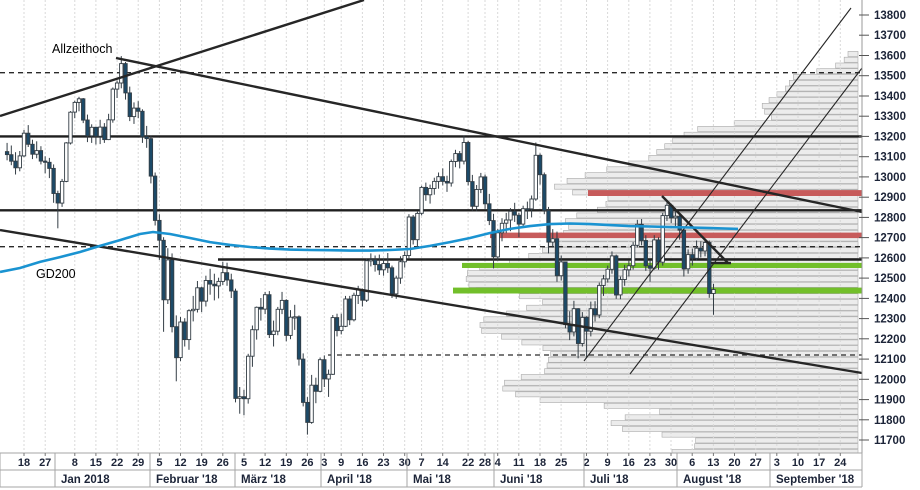 The image size is (920, 490). What do you see at coordinates (890, 198) in the screenshot?
I see `price-axis-label: 12900` at bounding box center [890, 198].